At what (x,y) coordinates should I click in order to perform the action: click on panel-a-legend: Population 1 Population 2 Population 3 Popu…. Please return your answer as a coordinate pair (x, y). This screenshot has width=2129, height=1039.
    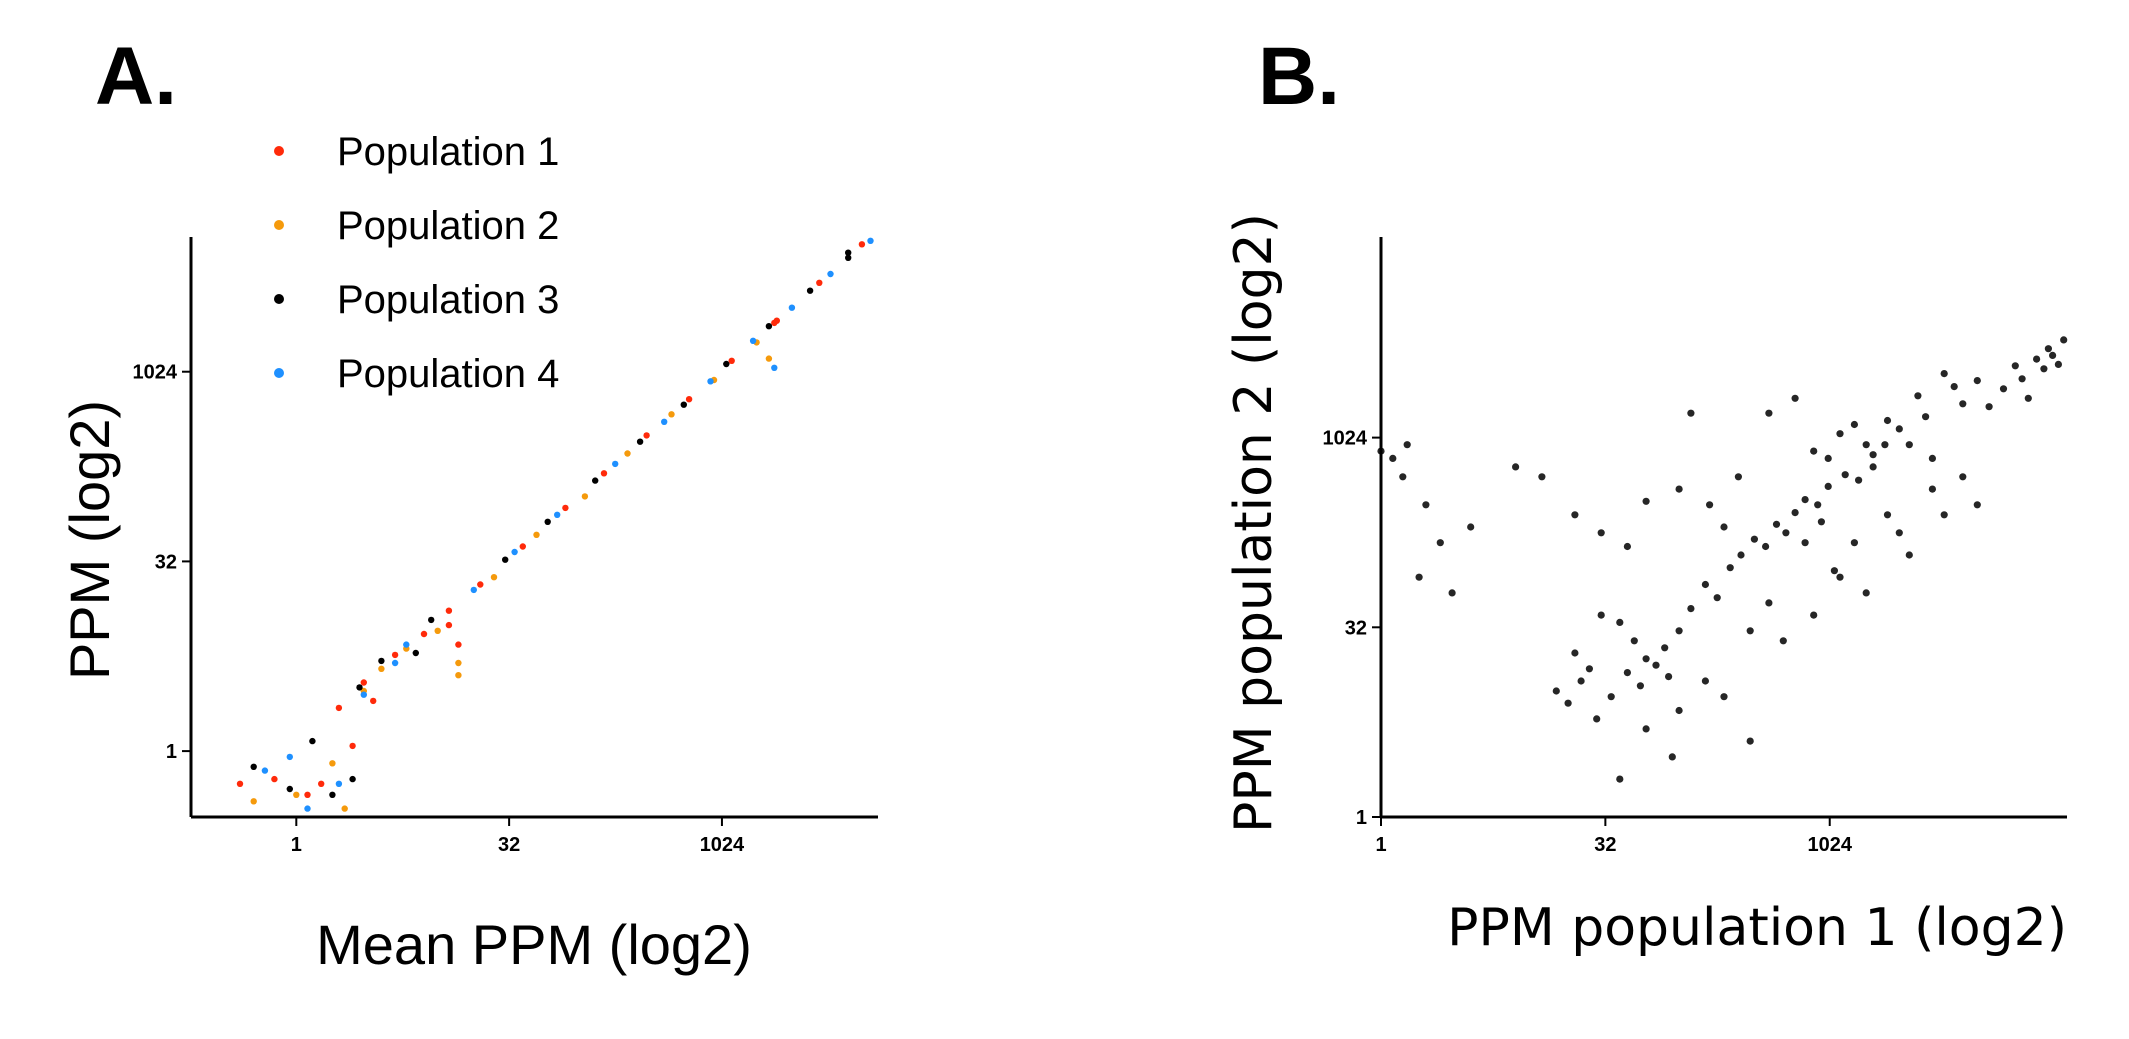
    Looking at the image, I should click on (416, 263).